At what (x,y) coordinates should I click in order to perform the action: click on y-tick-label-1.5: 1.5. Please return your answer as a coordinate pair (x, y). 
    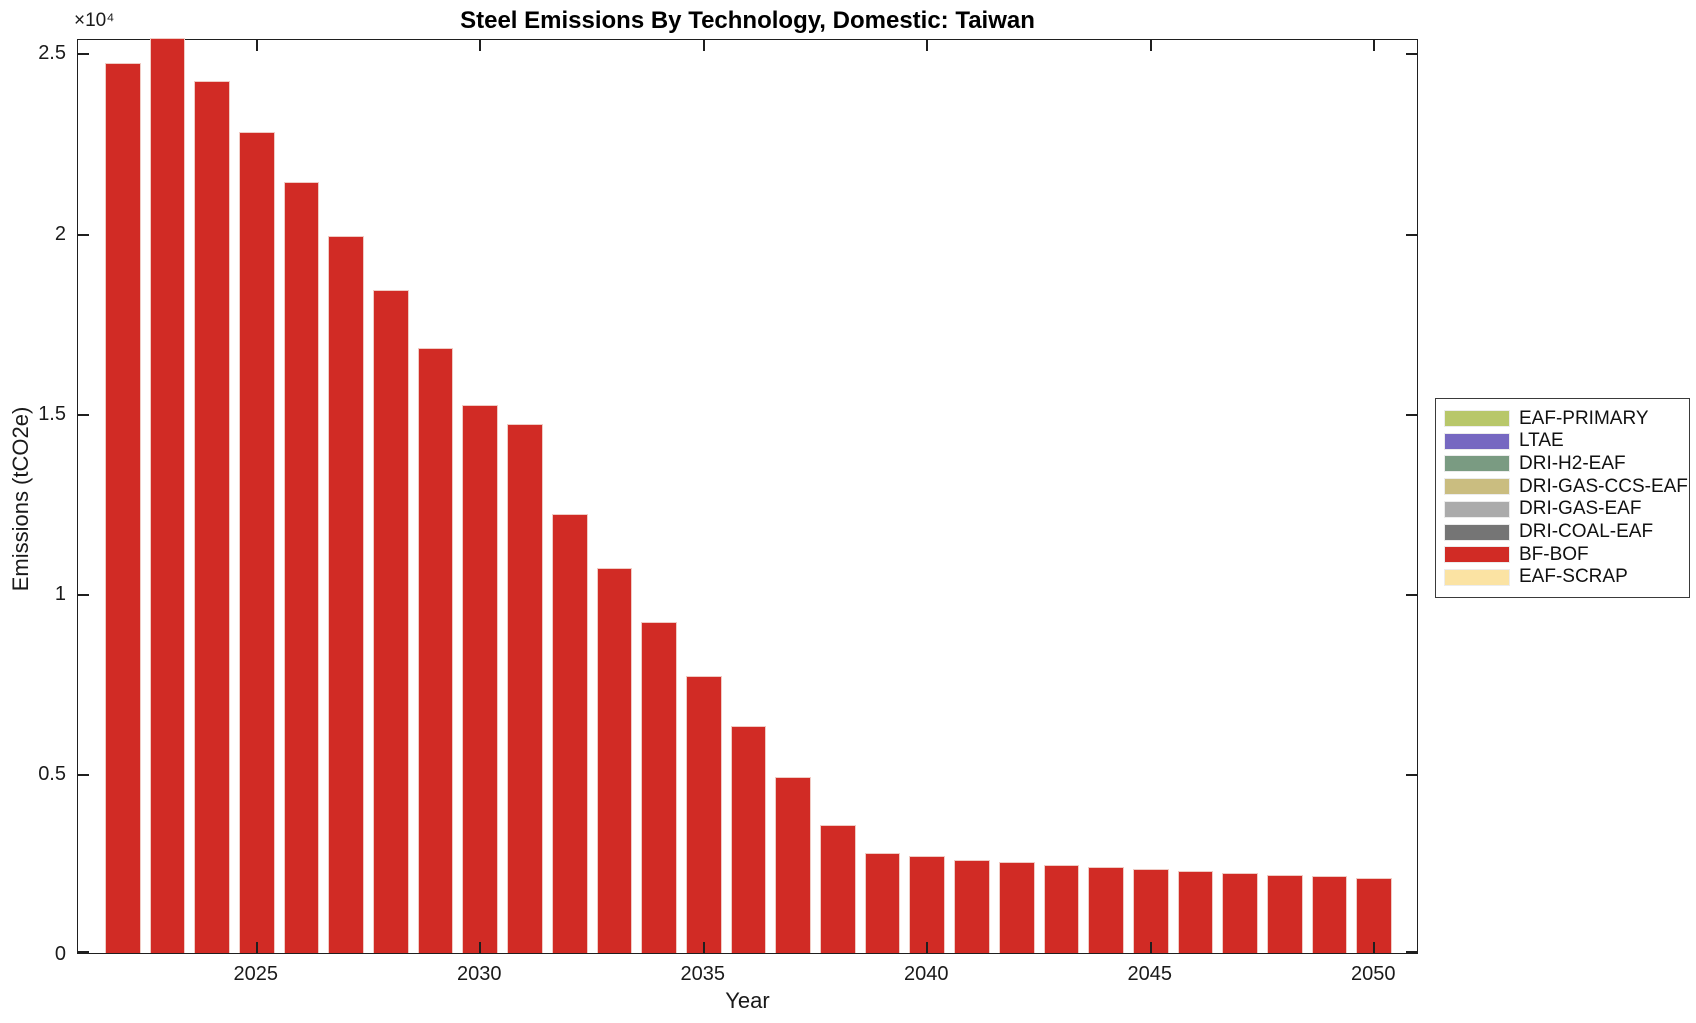
    Looking at the image, I should click on (52, 413).